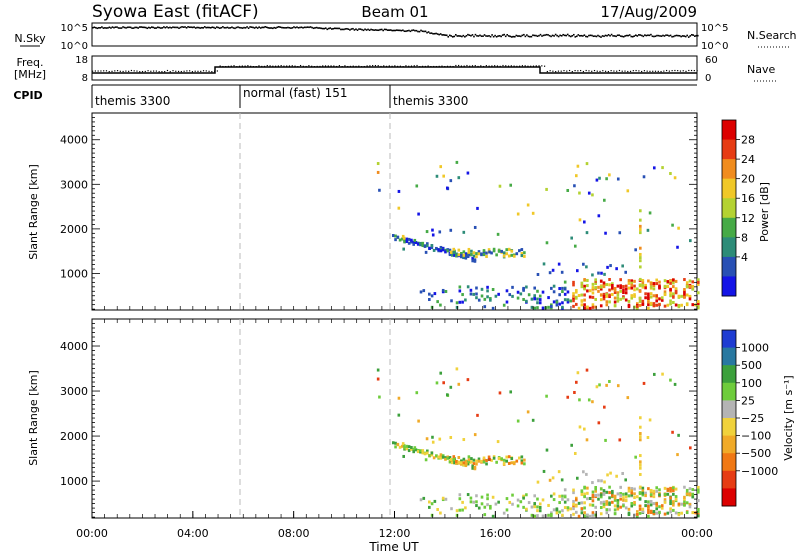 This screenshot has height=554, width=800. What do you see at coordinates (538, 442) in the screenshot?
I see `velocity-echo-cells` at bounding box center [538, 442].